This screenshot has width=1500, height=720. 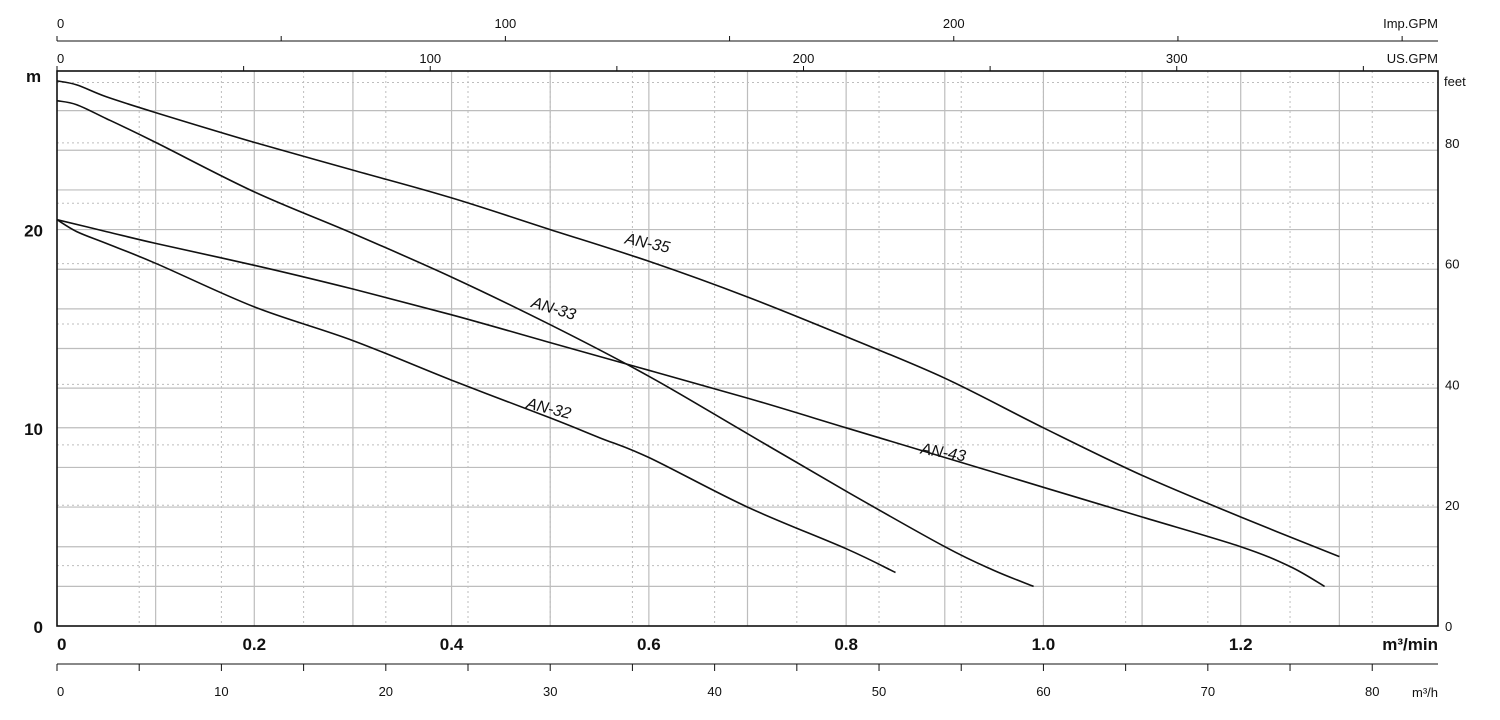 I want to click on y2-tick-label: 0, so click(x=1448, y=626).